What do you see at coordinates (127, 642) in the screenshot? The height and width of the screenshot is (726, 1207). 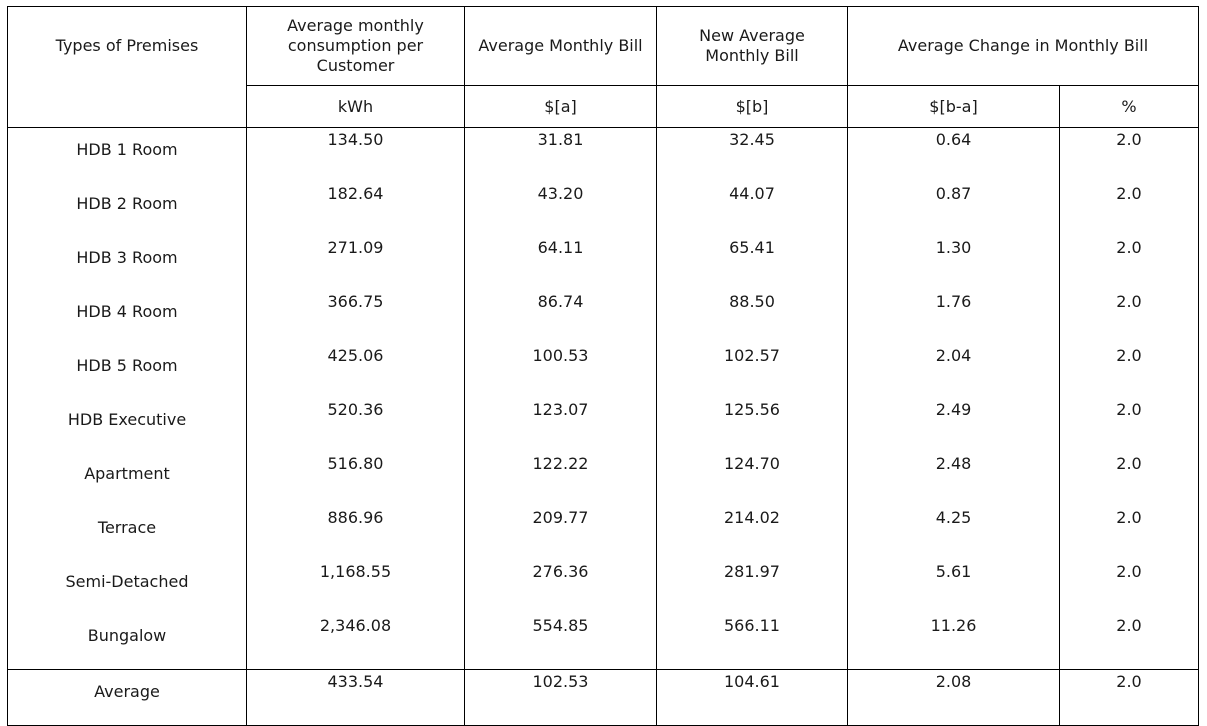 I see `cell-premises: Bungalow` at bounding box center [127, 642].